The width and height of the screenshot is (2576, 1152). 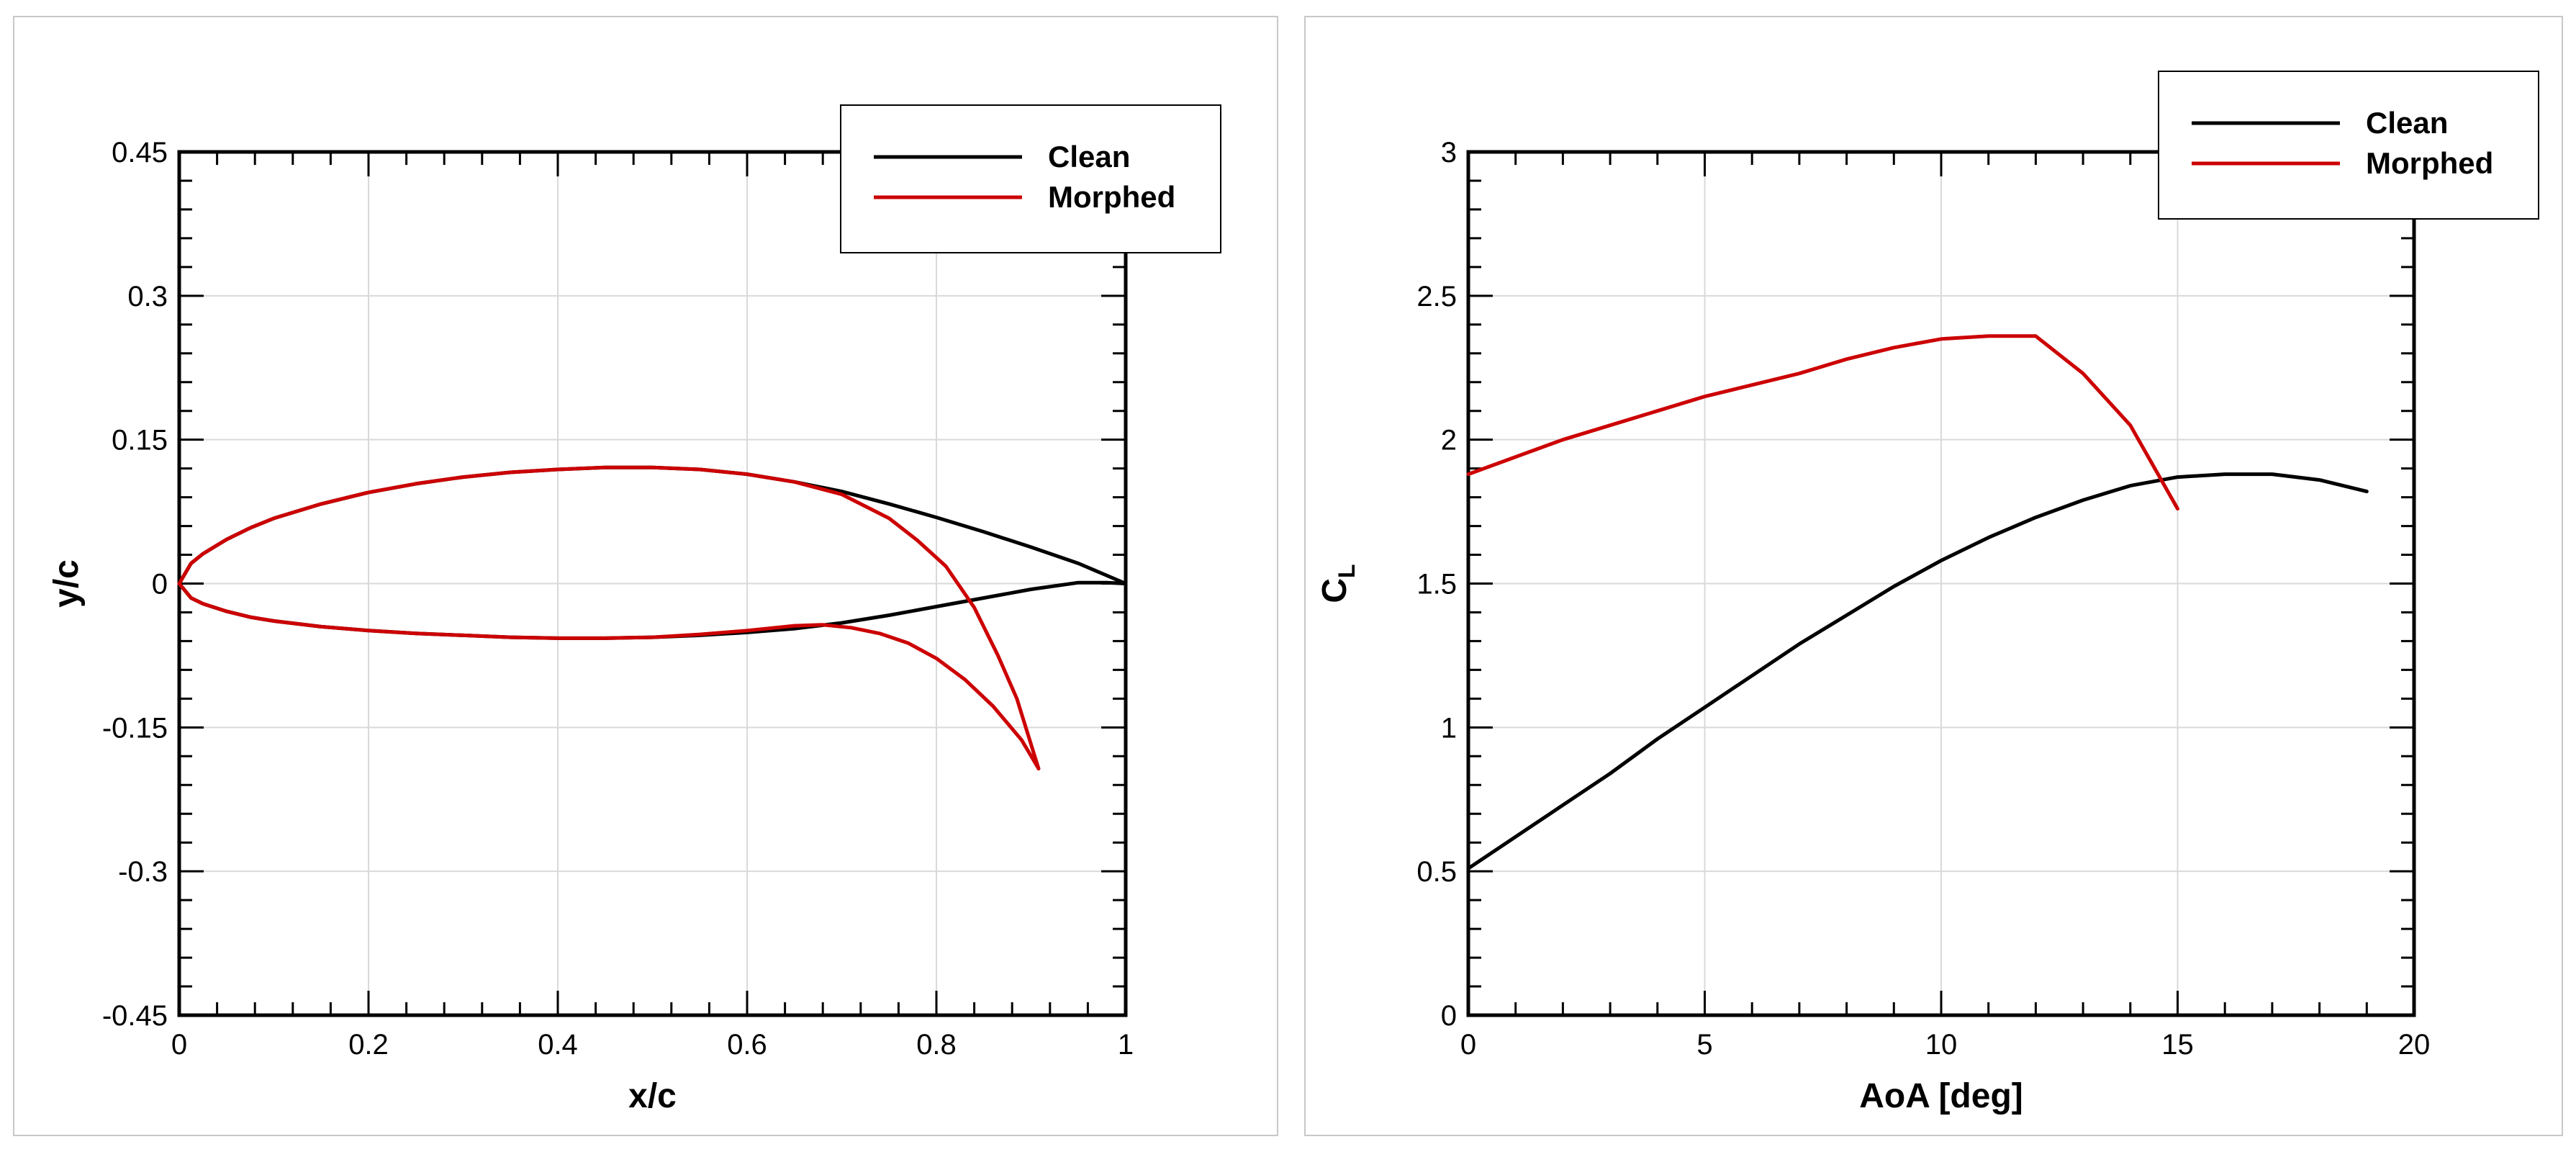 I want to click on x-tick-label: 0.2, so click(x=369, y=1045).